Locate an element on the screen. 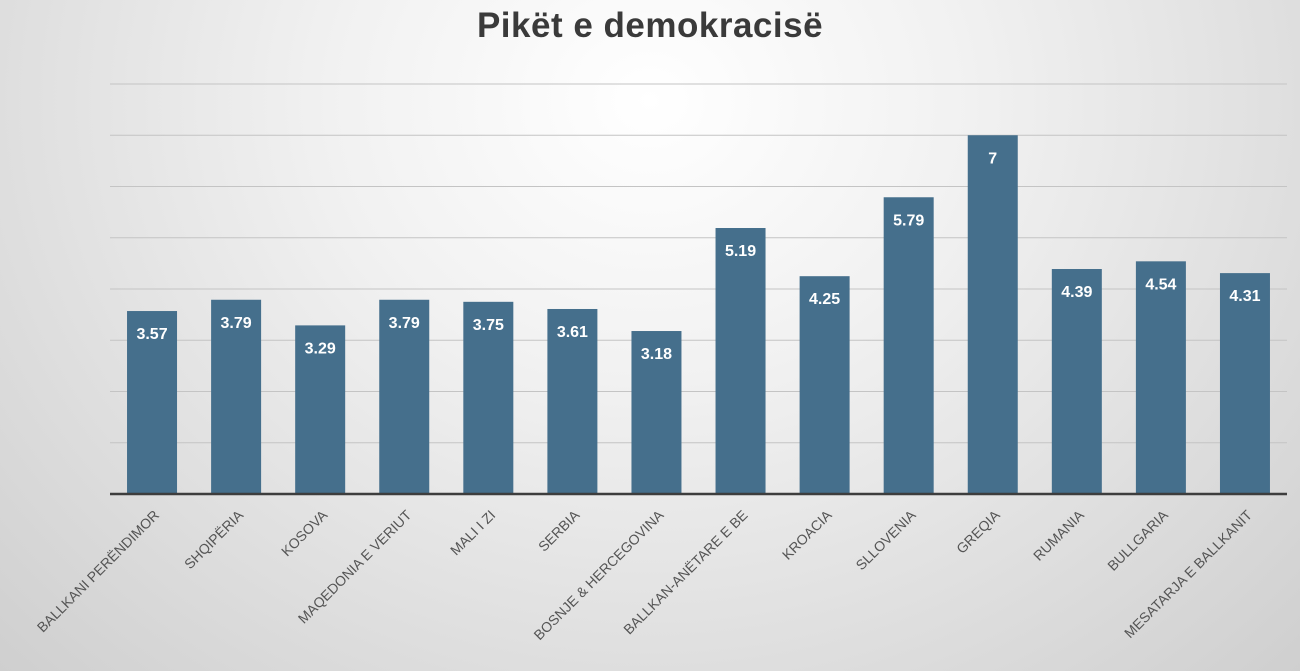 This screenshot has width=1300, height=671. bar-value-label: 3.61 is located at coordinates (572, 332).